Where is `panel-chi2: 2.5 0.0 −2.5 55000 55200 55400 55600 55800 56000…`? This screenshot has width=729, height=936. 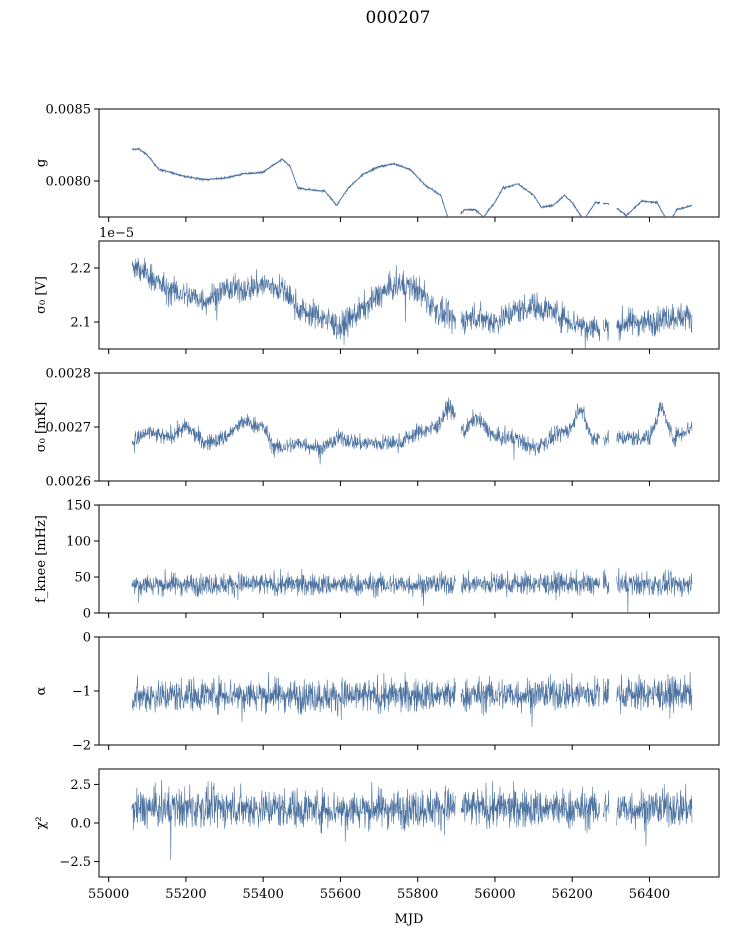 panel-chi2: 2.5 0.0 −2.5 55000 55200 55400 55600 55800 56000… is located at coordinates (377, 835).